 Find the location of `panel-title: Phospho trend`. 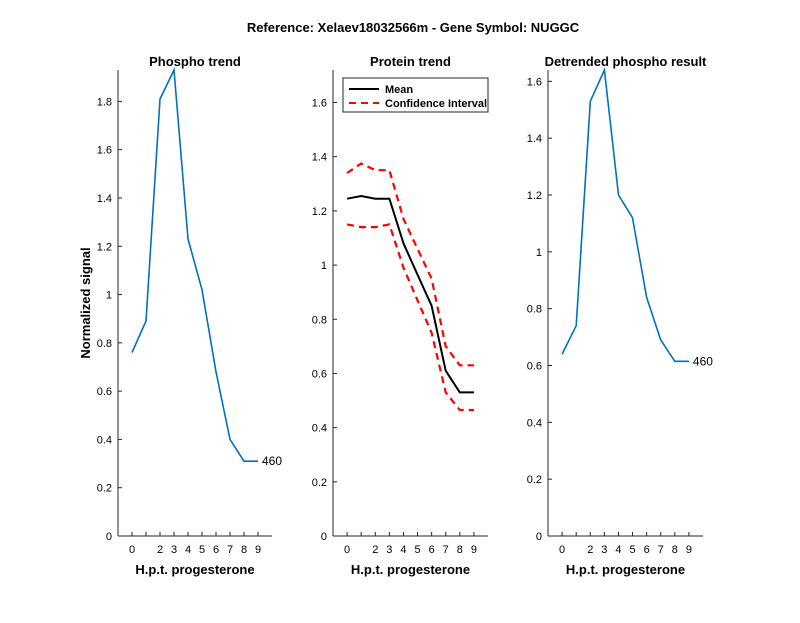

panel-title: Phospho trend is located at coordinates (195, 61).